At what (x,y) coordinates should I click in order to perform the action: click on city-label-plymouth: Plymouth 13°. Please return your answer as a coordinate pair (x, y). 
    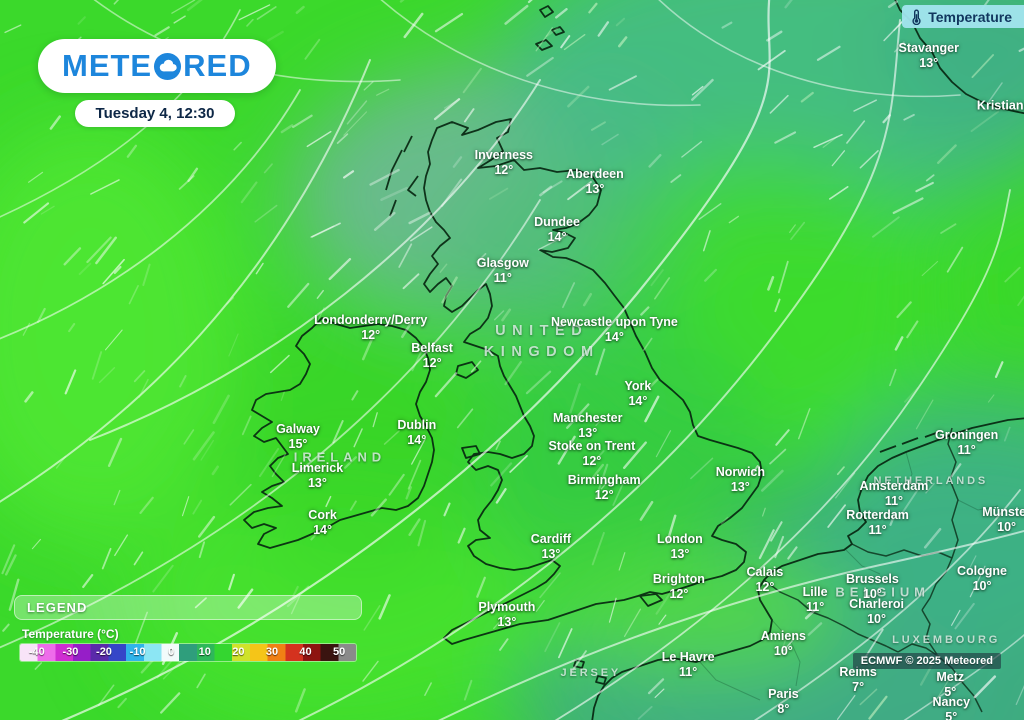
    Looking at the image, I should click on (507, 614).